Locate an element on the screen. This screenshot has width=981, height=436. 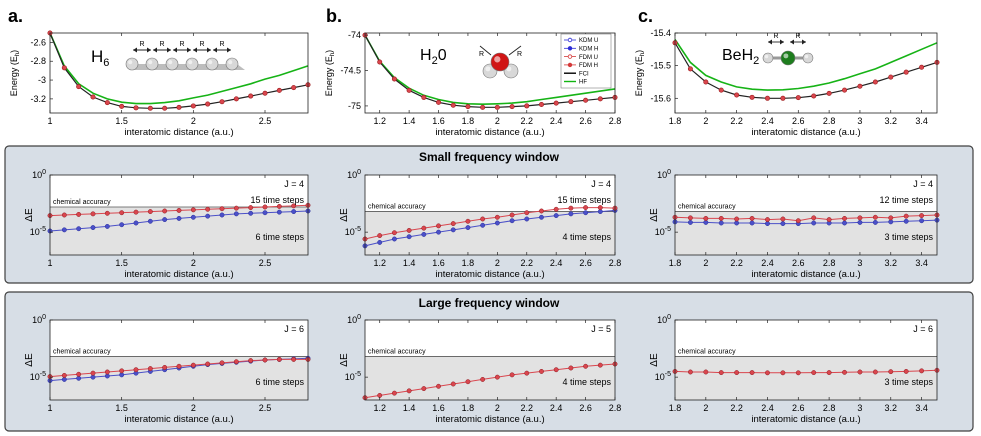
y-axis-label: Energy (Eh) is located at coordinates (640, 73).